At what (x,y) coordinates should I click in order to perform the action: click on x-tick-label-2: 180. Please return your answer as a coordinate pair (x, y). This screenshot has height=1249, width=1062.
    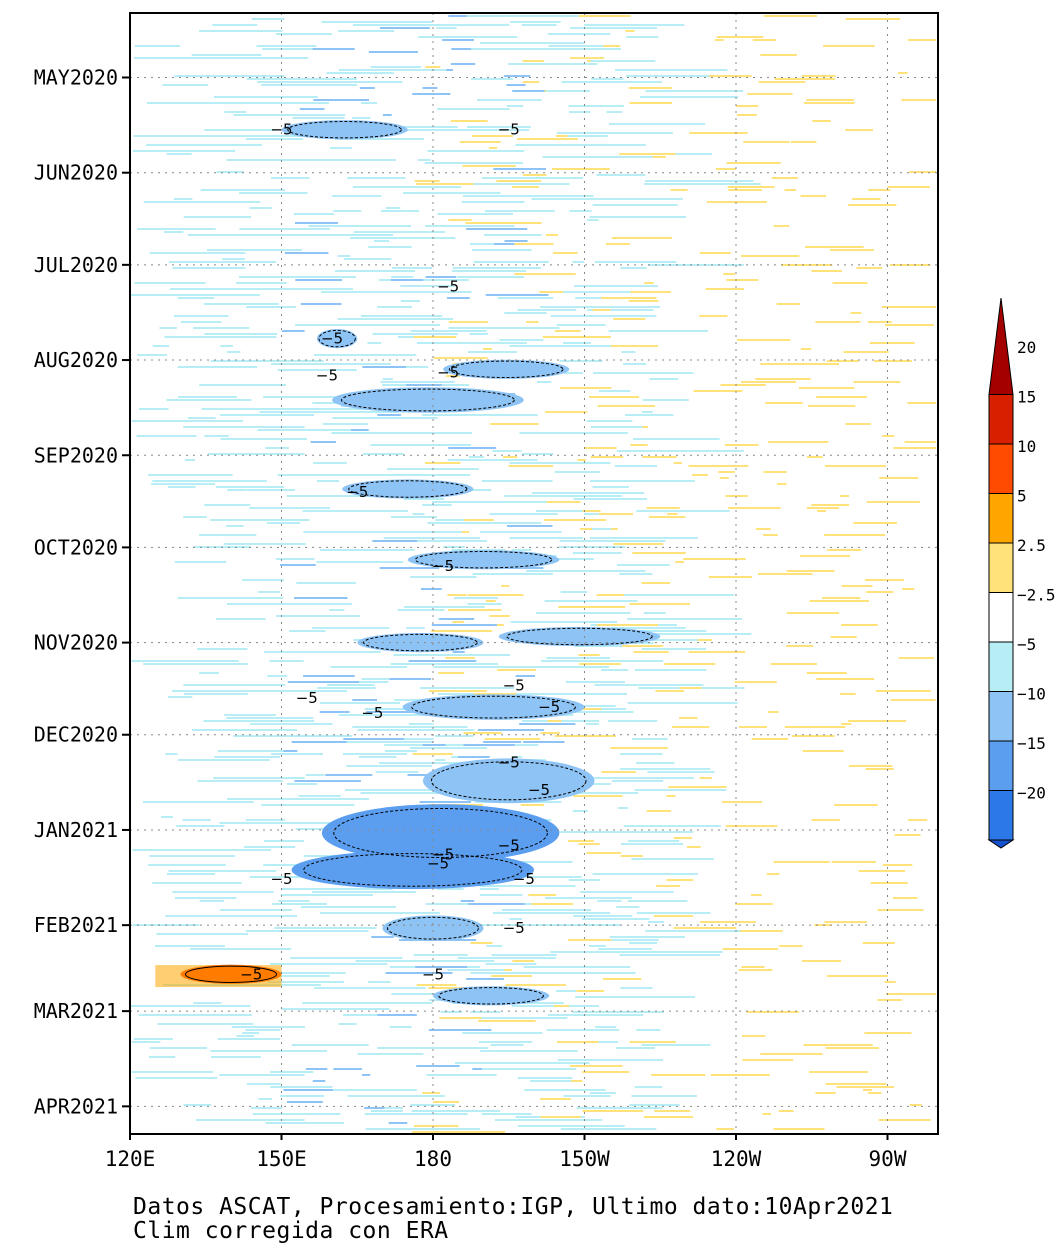
    Looking at the image, I should click on (433, 1159).